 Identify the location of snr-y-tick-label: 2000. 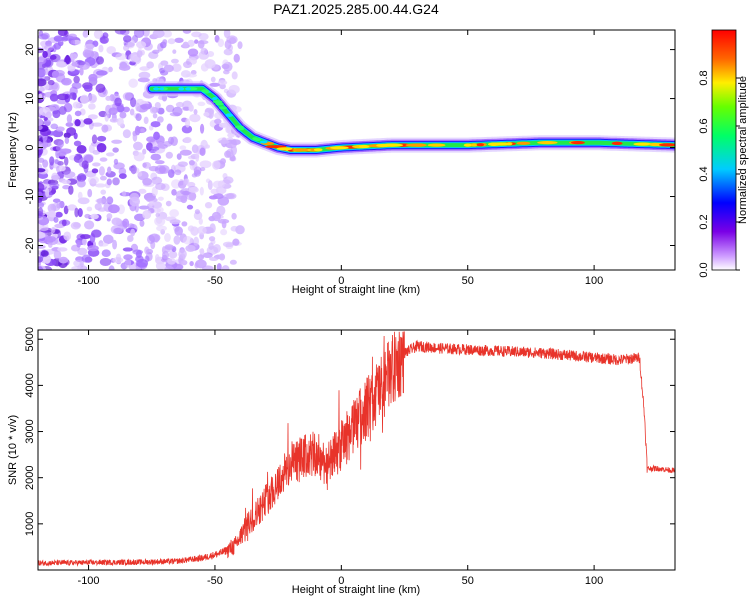
(30, 477).